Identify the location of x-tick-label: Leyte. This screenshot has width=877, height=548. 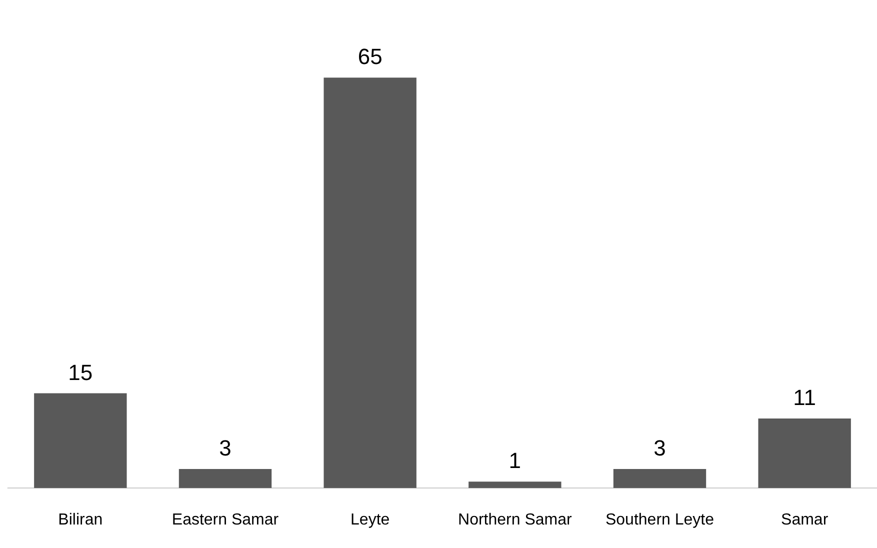
(370, 520).